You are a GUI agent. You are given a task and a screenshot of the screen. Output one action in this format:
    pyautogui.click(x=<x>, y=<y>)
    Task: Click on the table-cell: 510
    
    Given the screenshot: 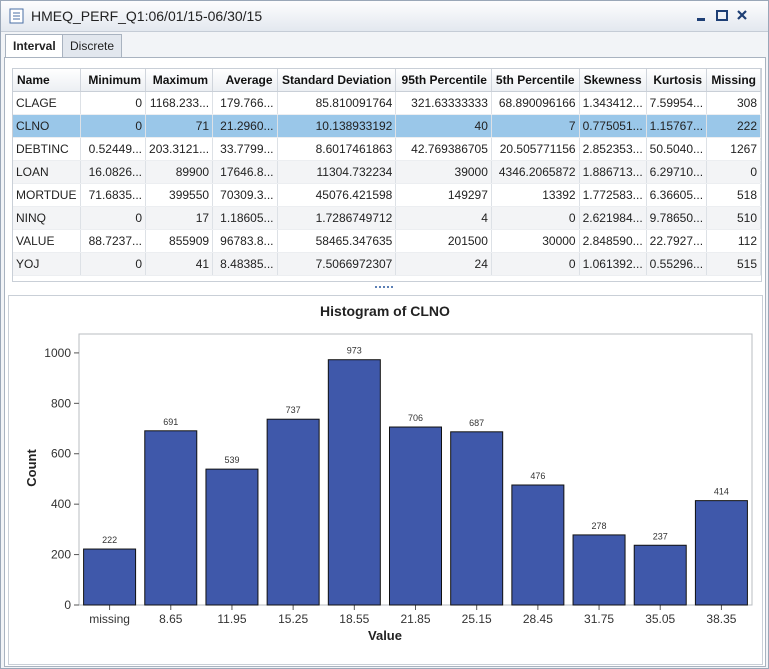 What is the action you would take?
    pyautogui.click(x=733, y=218)
    